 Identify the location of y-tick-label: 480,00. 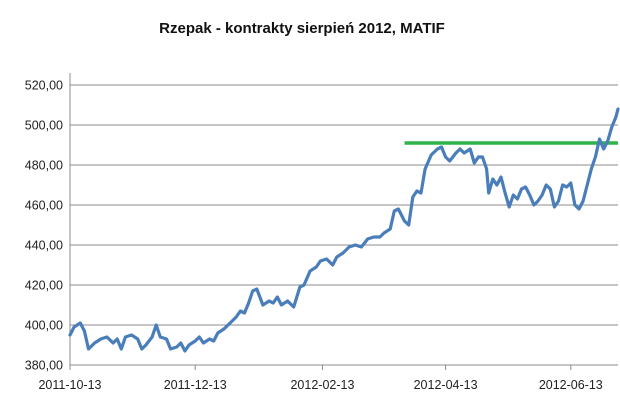
(44, 166).